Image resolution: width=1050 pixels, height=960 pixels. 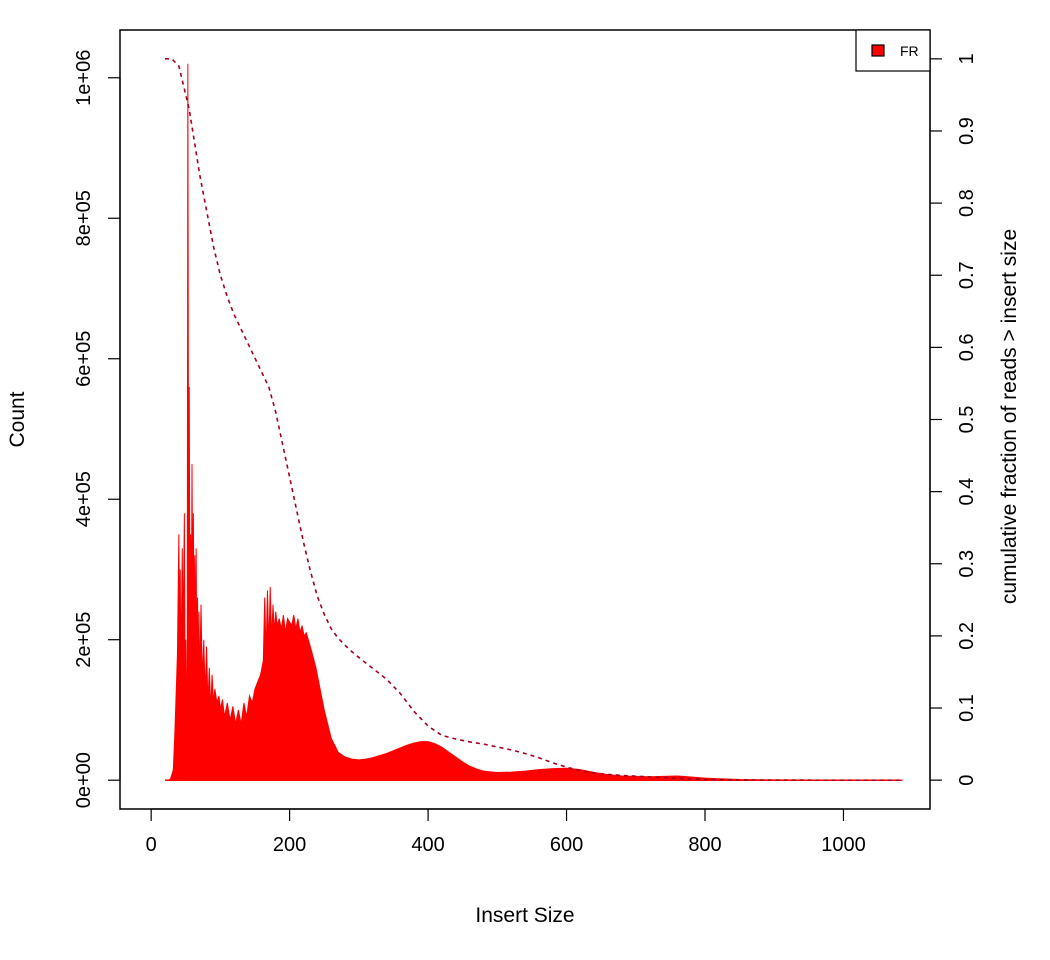 What do you see at coordinates (704, 845) in the screenshot?
I see `x-tick-label: 800` at bounding box center [704, 845].